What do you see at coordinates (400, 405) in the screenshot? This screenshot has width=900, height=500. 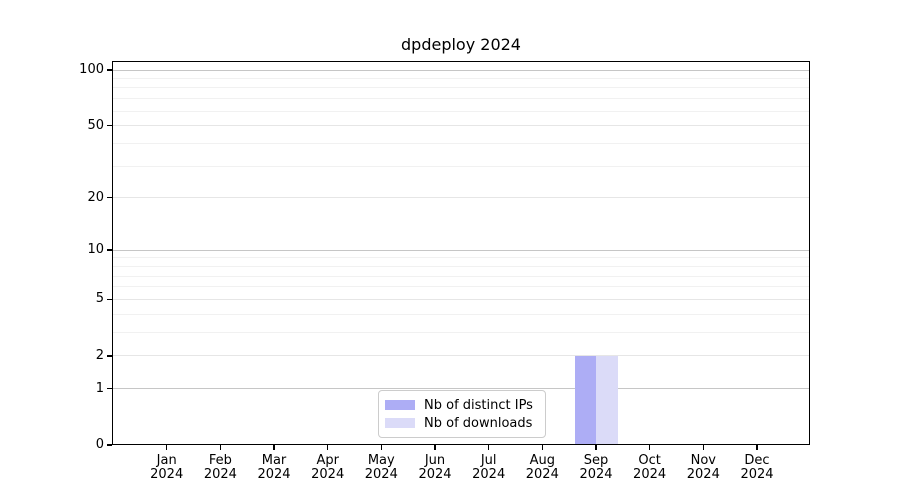 I see `legend-swatch-distinct-ips` at bounding box center [400, 405].